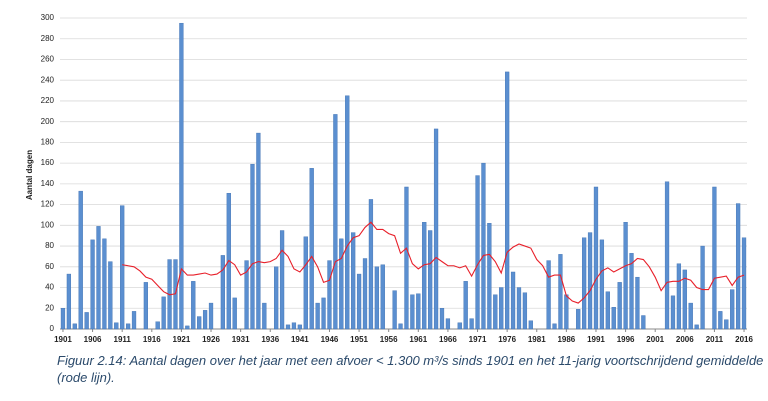 The width and height of the screenshot is (768, 401). What do you see at coordinates (182, 339) in the screenshot?
I see `x-tick-label: 1921` at bounding box center [182, 339].